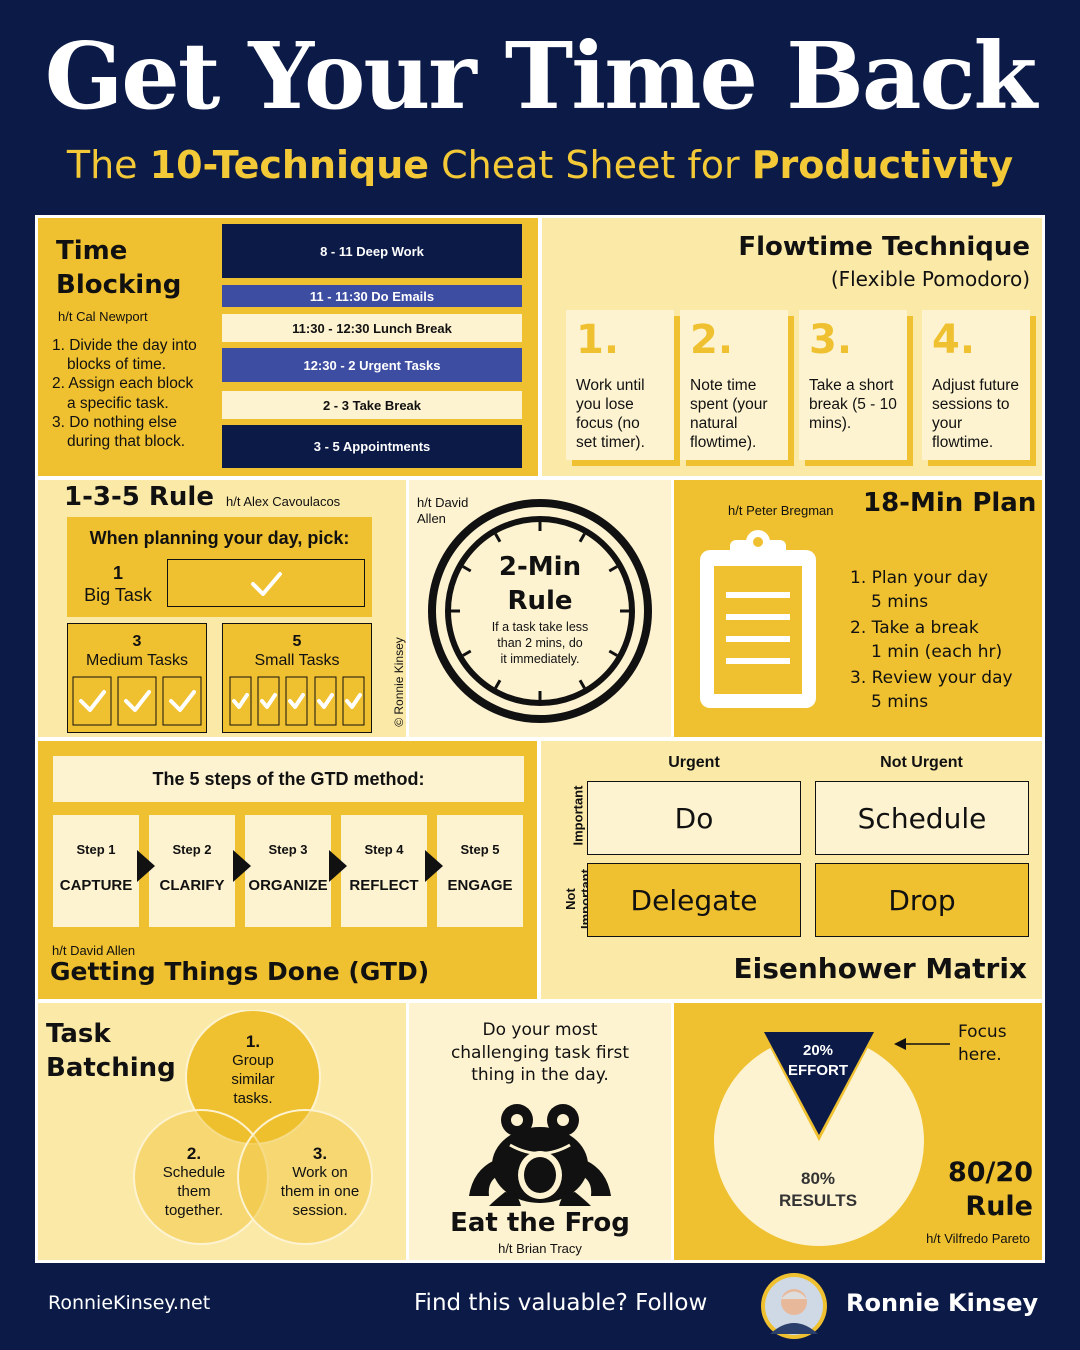 This screenshot has height=1350, width=1080. Describe the element at coordinates (253, 1041) in the screenshot. I see `venn-1-num: 1.` at that location.